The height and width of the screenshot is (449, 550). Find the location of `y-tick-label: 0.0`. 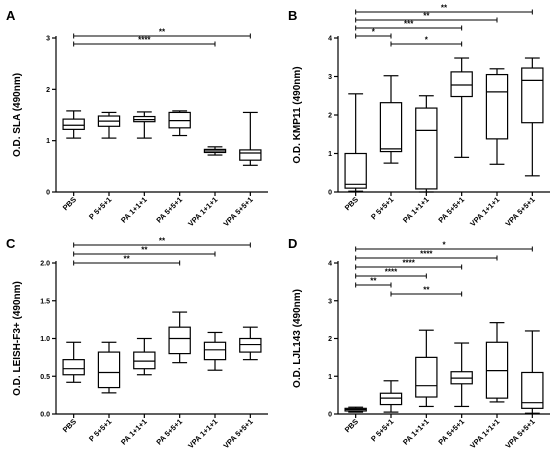

y-tick-label: 0.0 is located at coordinates (45, 415).